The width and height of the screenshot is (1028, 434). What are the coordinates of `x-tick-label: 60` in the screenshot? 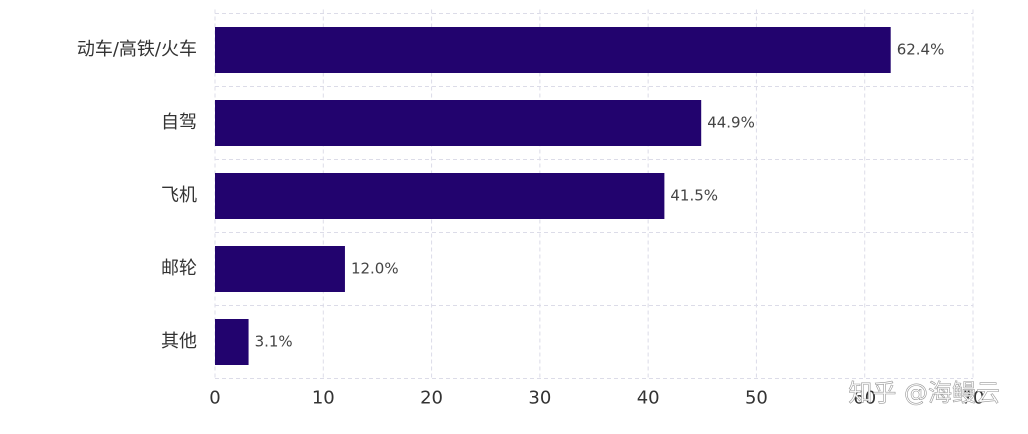 It's located at (864, 398).